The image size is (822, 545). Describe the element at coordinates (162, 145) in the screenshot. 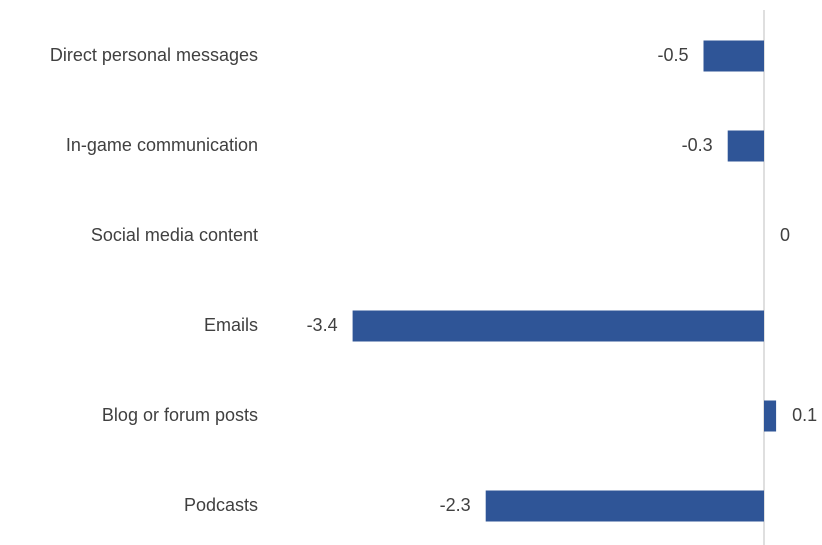

I see `category-label: In-game communication` at that location.